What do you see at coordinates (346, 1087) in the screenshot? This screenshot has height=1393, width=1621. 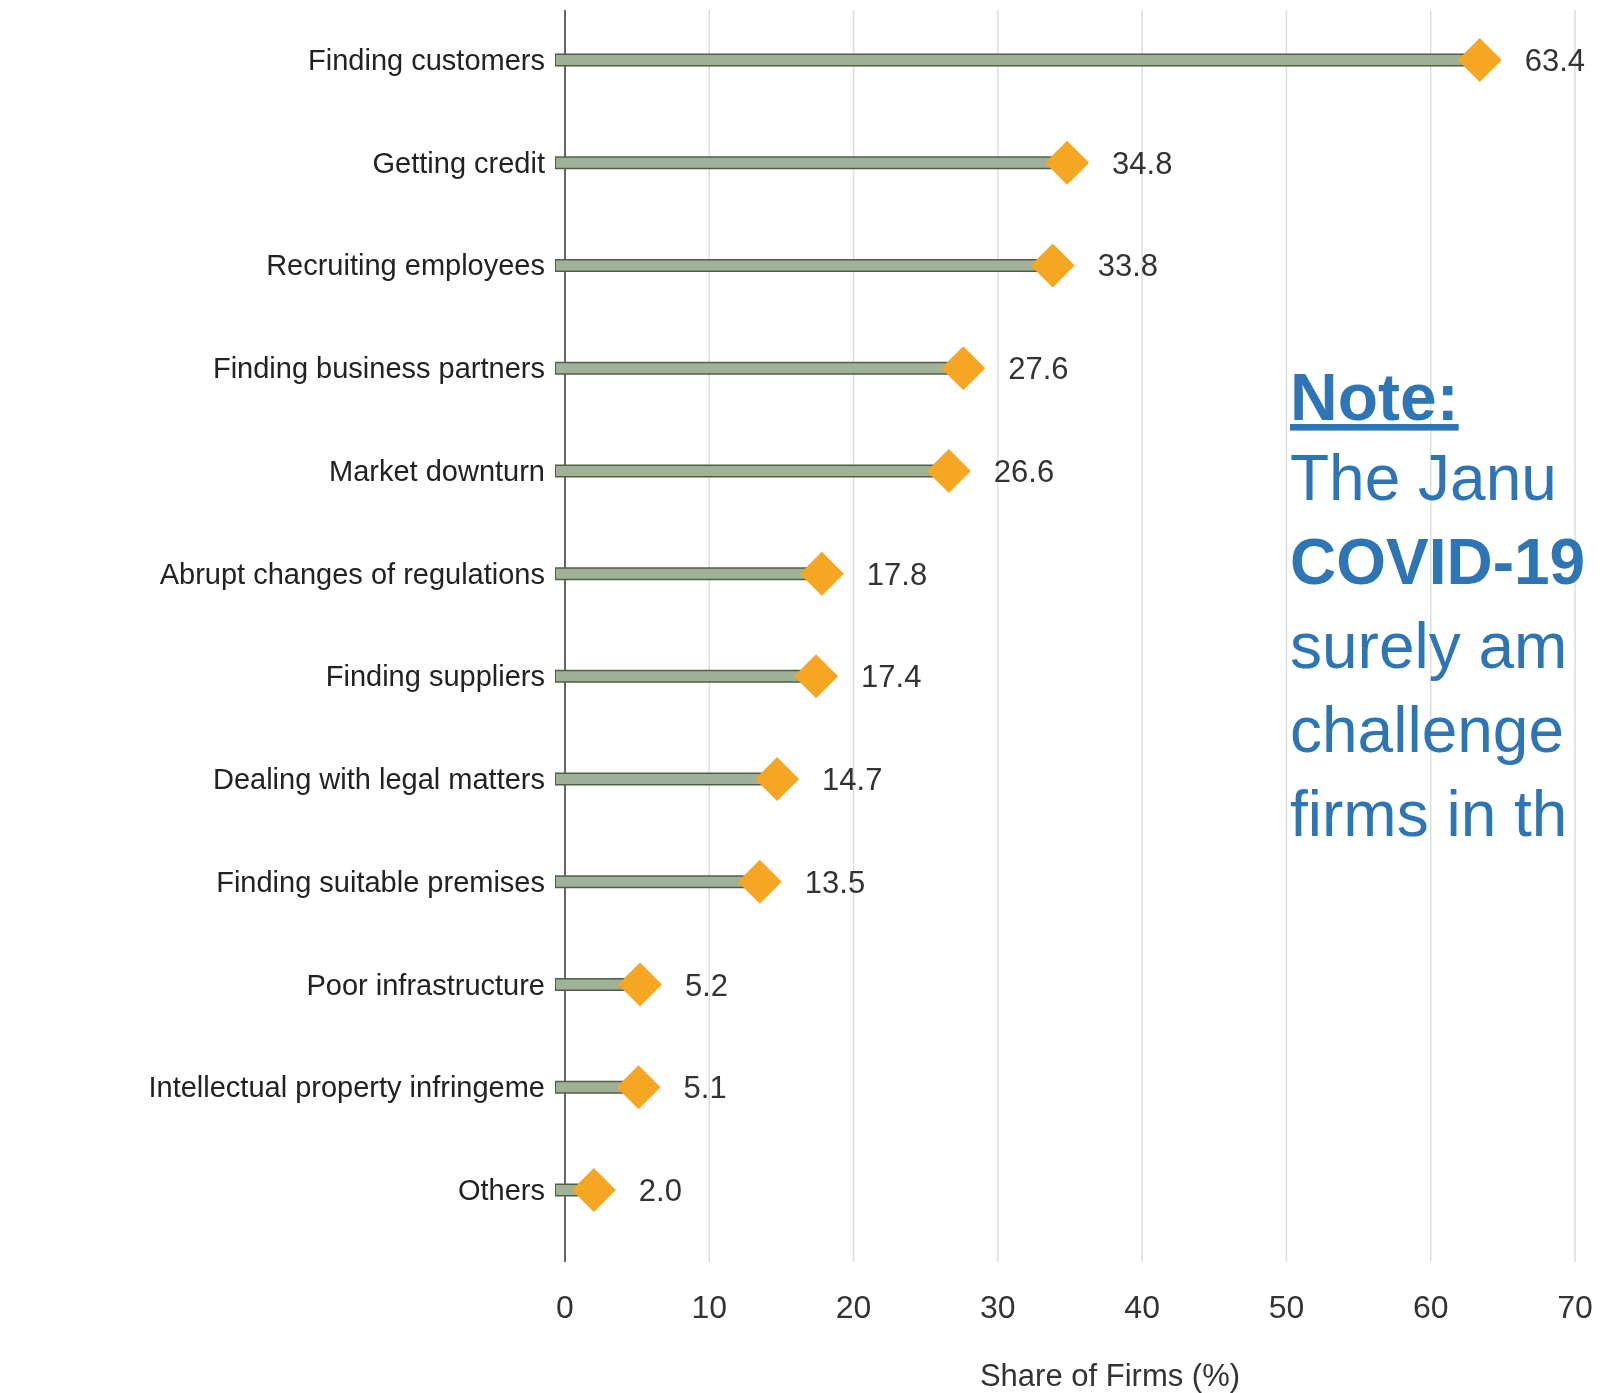 I see `y-tick-label: Intellectual property infringeme` at bounding box center [346, 1087].